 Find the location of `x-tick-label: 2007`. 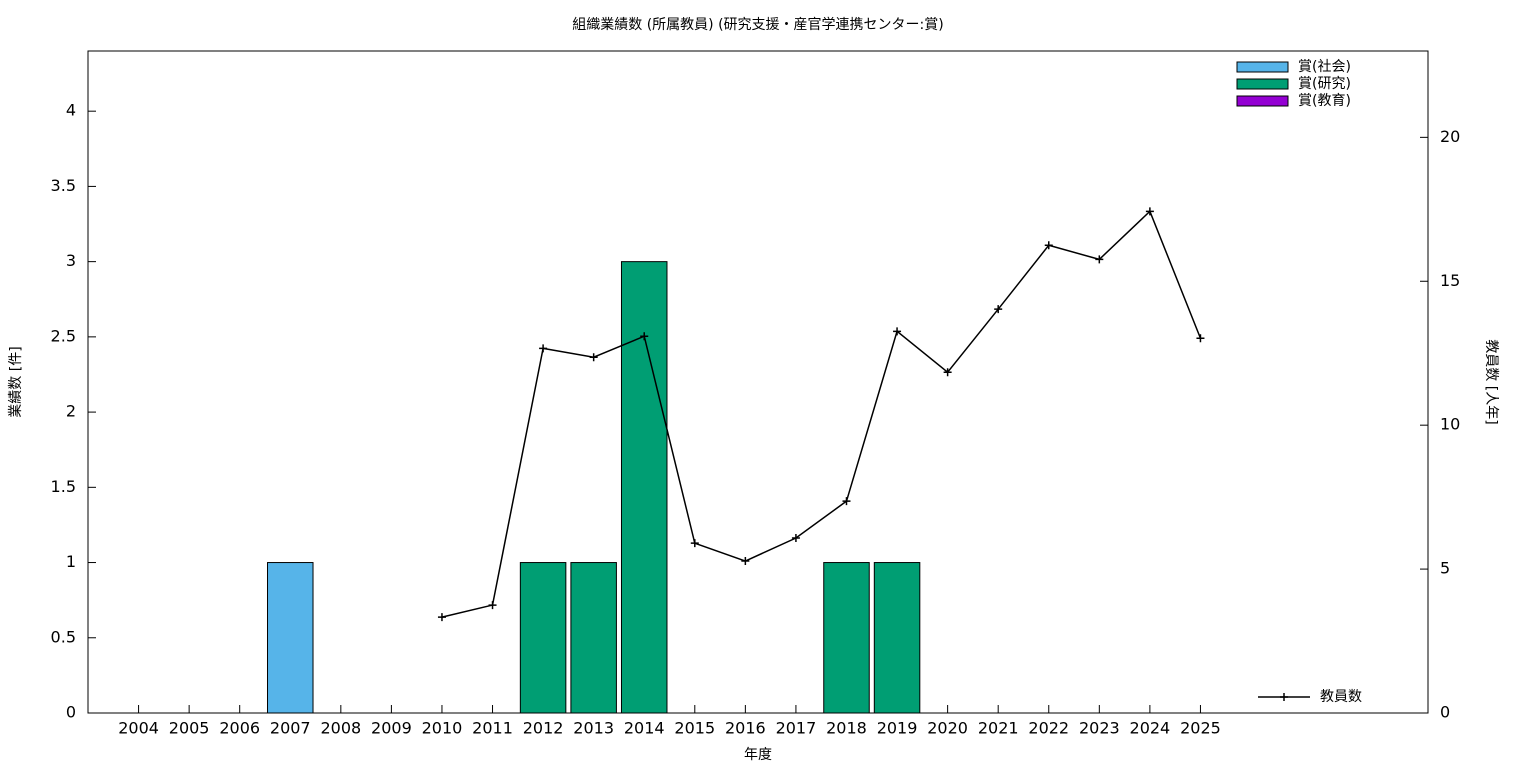

x-tick-label: 2007 is located at coordinates (290, 728).